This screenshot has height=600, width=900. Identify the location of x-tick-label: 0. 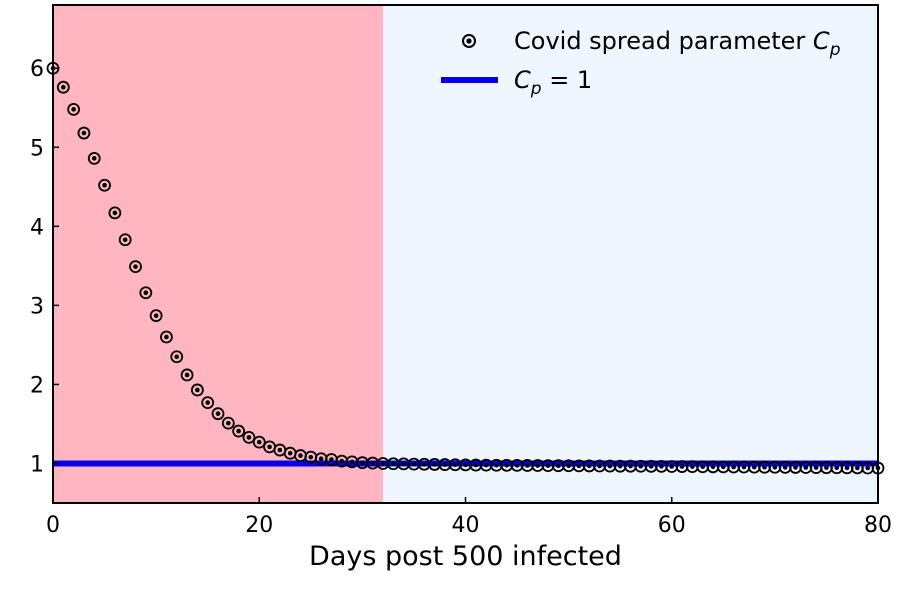
(53, 525).